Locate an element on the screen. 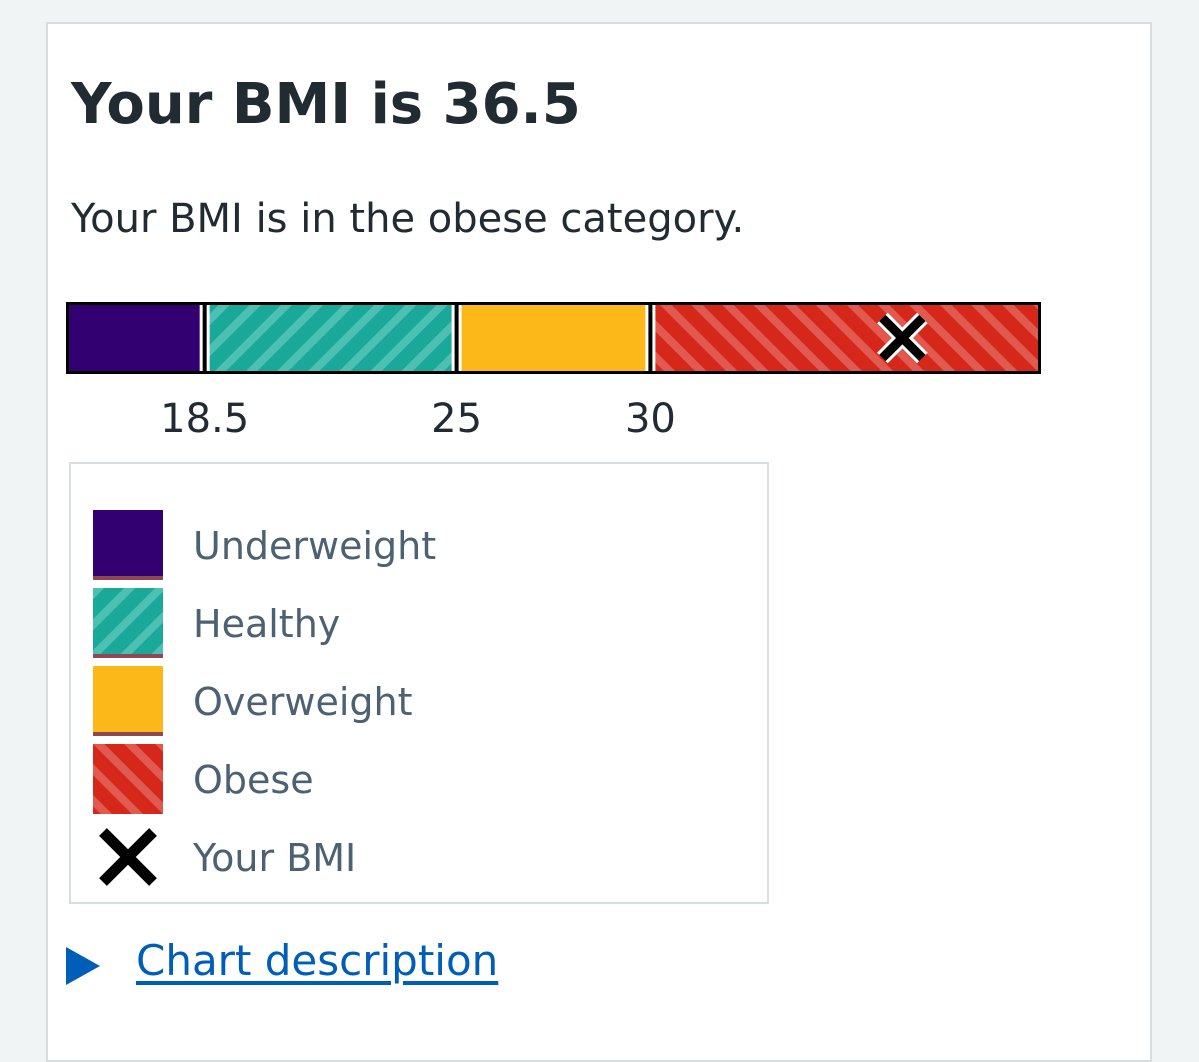 This screenshot has height=1062, width=1199. legend-label-overweight: Overweight is located at coordinates (303, 702).